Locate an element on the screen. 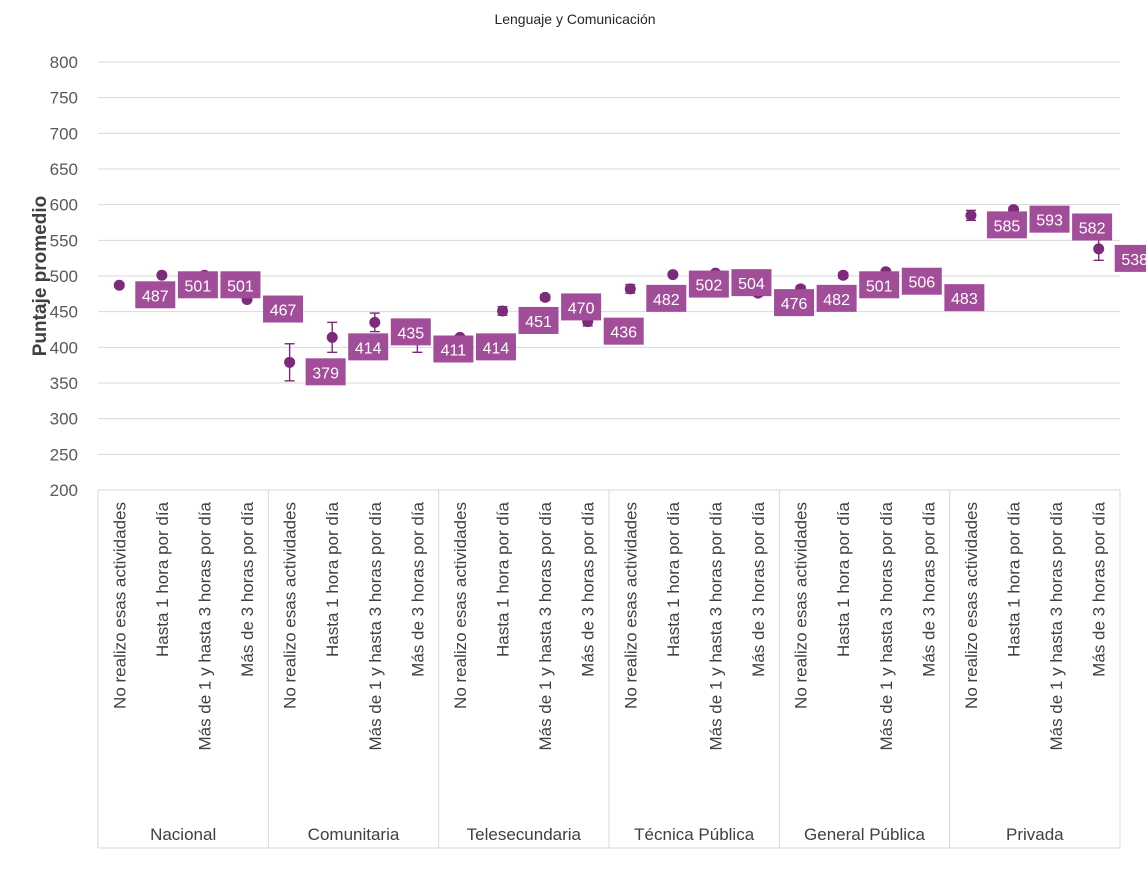 The width and height of the screenshot is (1146, 874). data-label: 585 is located at coordinates (1007, 226).